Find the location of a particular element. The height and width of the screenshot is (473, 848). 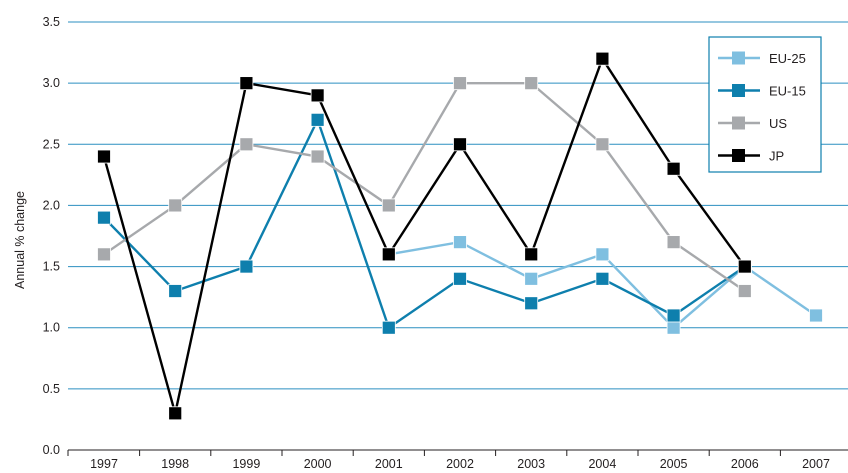

x-tick-label: 2002 is located at coordinates (460, 464).